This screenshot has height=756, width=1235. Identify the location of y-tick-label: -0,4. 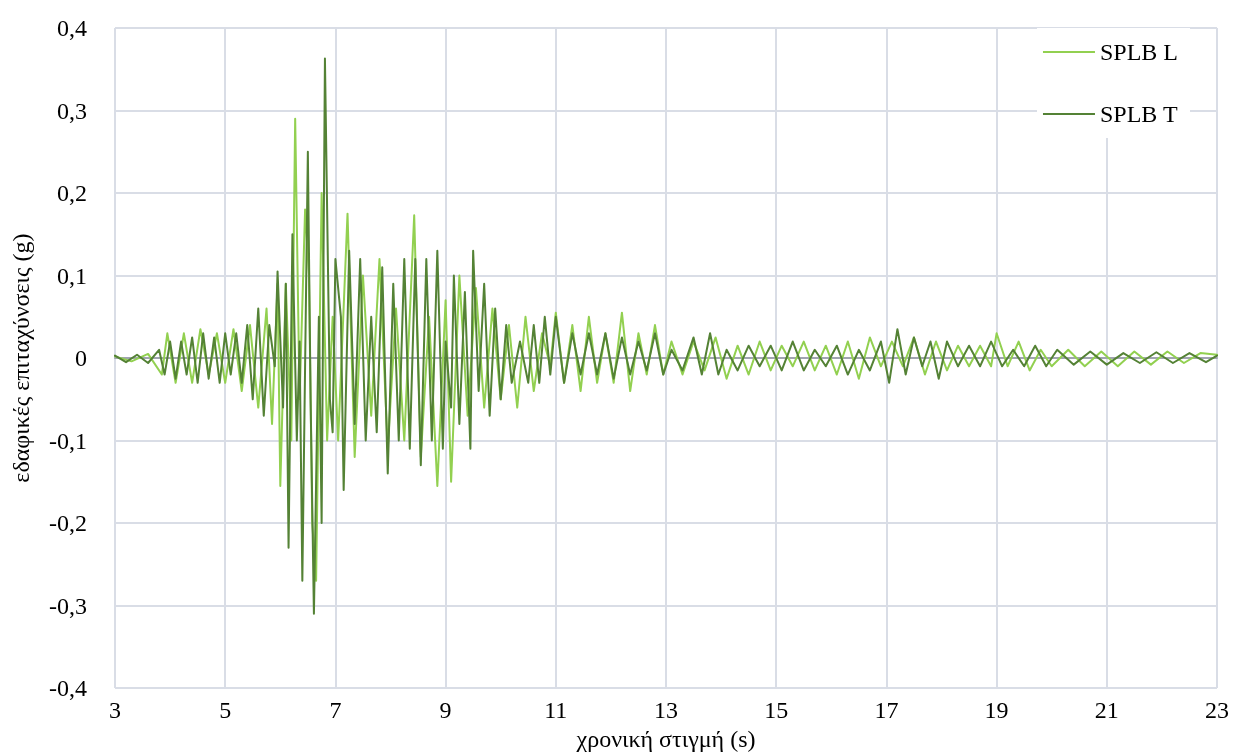
(68, 688).